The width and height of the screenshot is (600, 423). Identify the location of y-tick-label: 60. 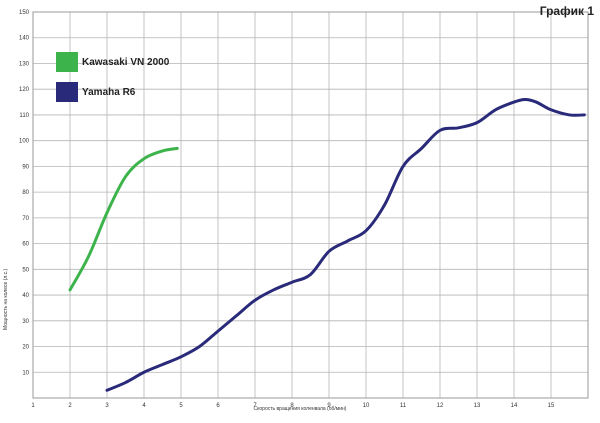
(25, 245).